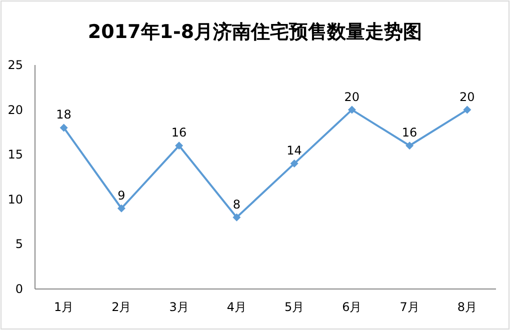 This screenshot has width=510, height=330. What do you see at coordinates (122, 307) in the screenshot?
I see `x-tick-label: 2月` at bounding box center [122, 307].